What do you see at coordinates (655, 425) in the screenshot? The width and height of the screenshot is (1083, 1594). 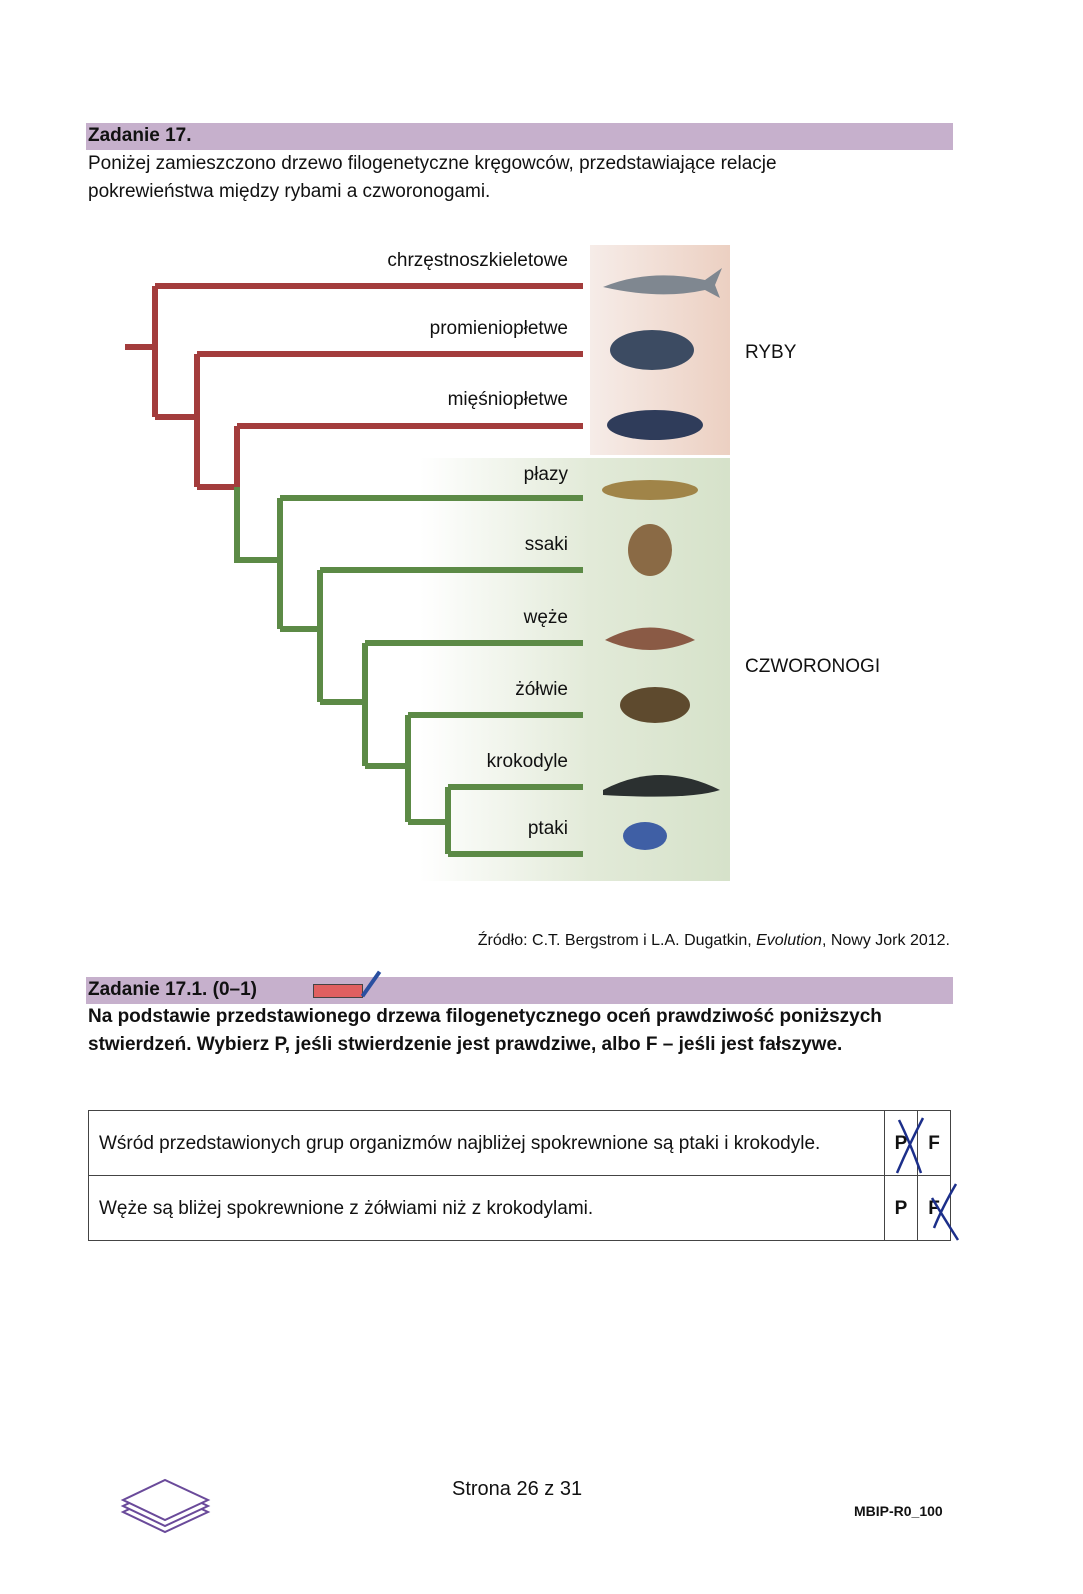 I see `coelacanth-icon` at bounding box center [655, 425].